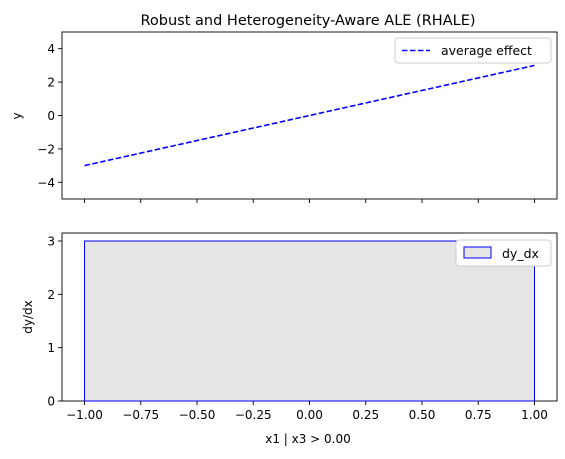 This screenshot has width=565, height=459. I want to click on bottom-x-axis-label: x1 | x3 > 0.00, so click(308, 439).